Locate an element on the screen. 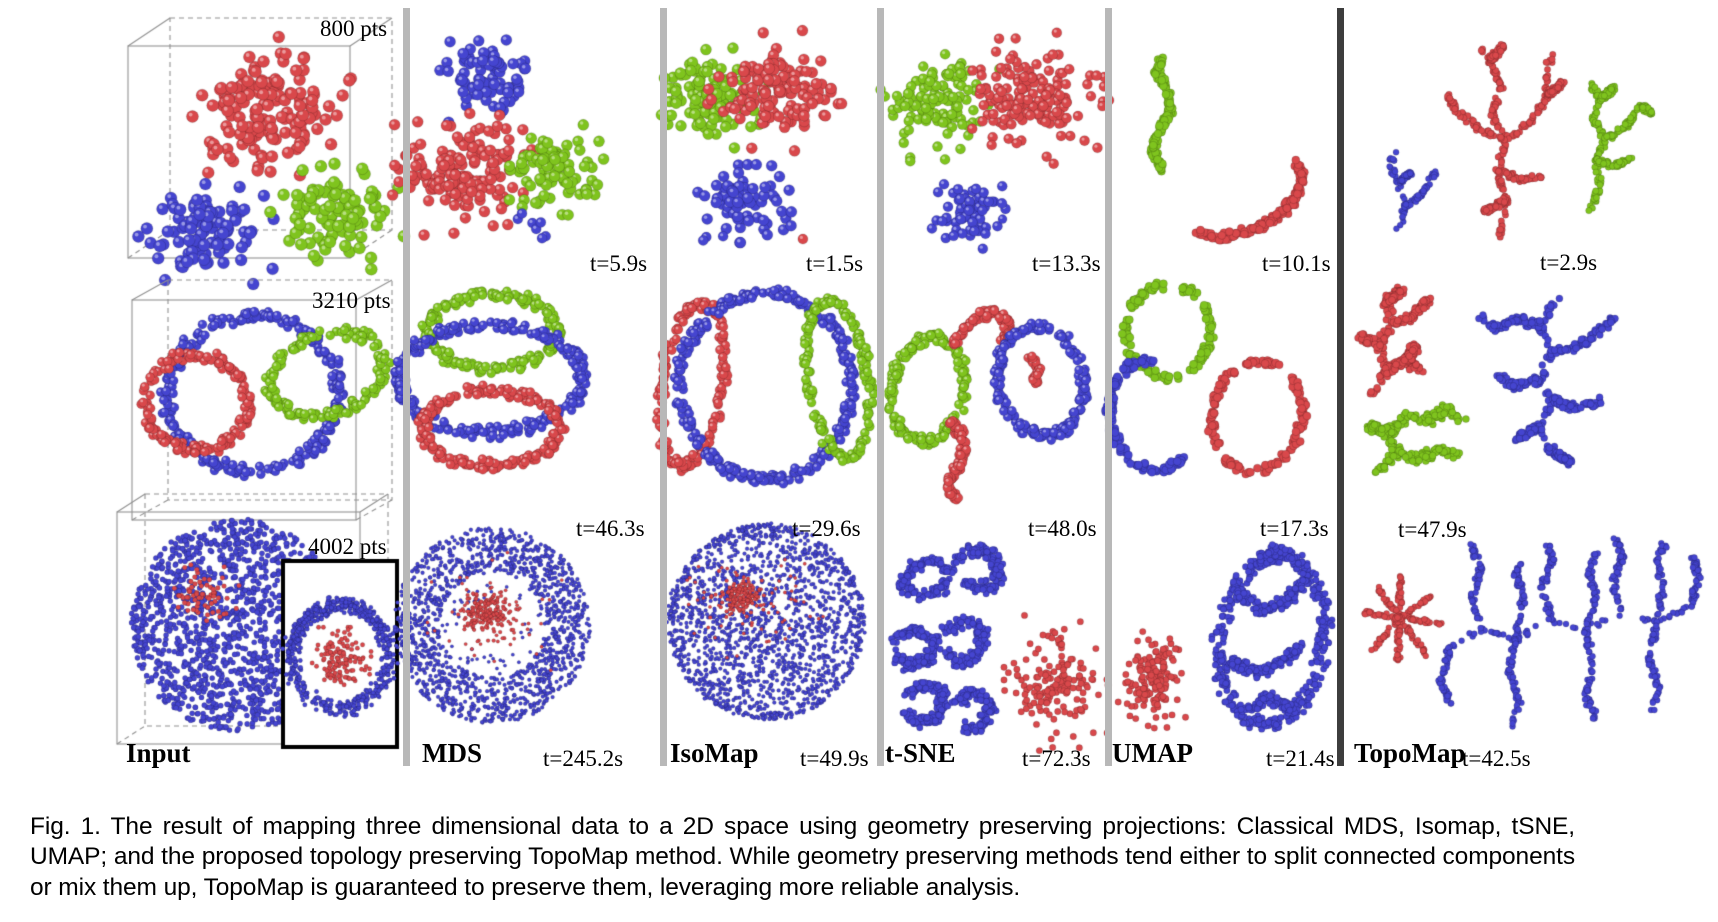  panel-input-row1 is located at coordinates (250, 143).